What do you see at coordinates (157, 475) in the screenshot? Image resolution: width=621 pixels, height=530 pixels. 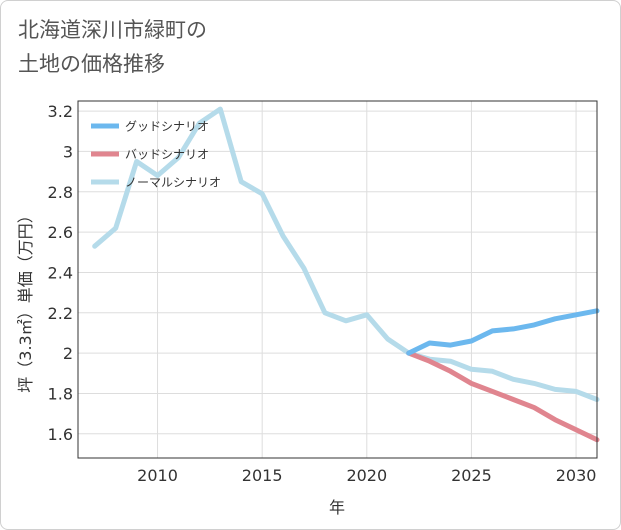 I see `x-tick-label: 2010` at bounding box center [157, 475].